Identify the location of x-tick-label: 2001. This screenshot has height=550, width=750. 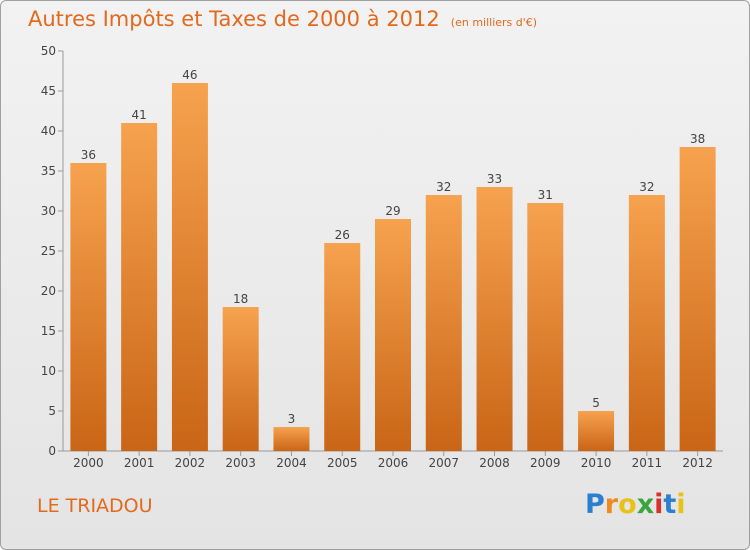
(139, 463).